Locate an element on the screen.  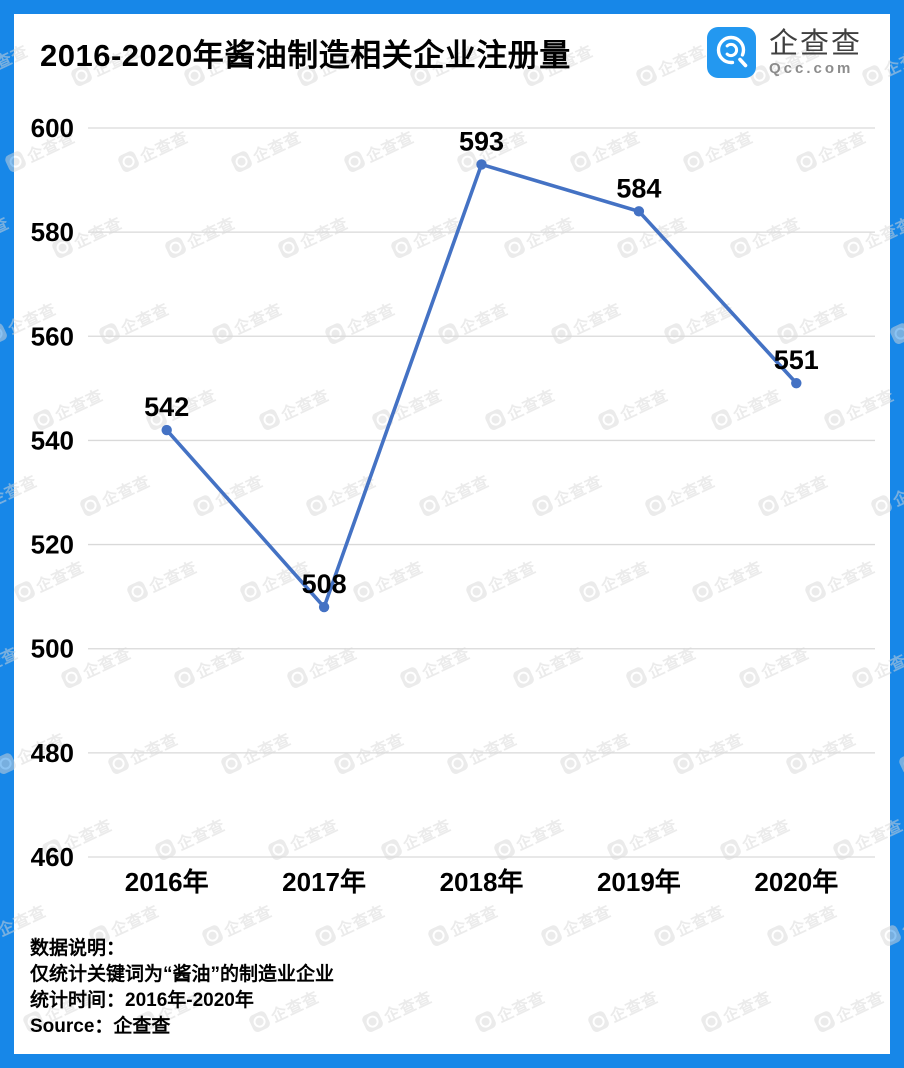
x-axis-tick-label: 2019年 is located at coordinates (639, 882).